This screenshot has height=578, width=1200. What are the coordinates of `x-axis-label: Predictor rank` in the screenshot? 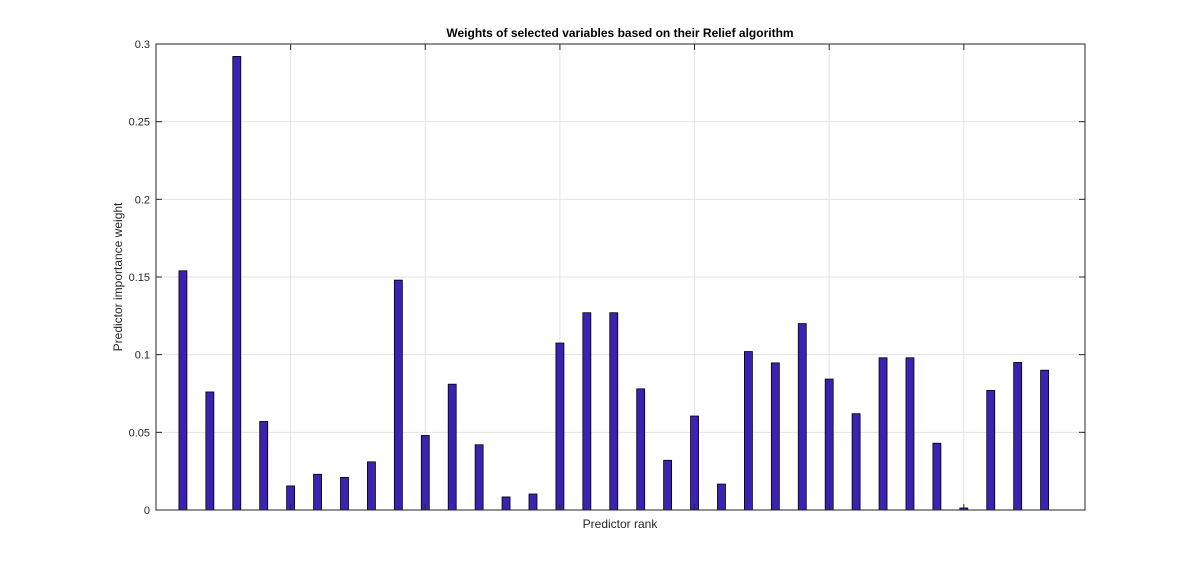 It's located at (621, 524).